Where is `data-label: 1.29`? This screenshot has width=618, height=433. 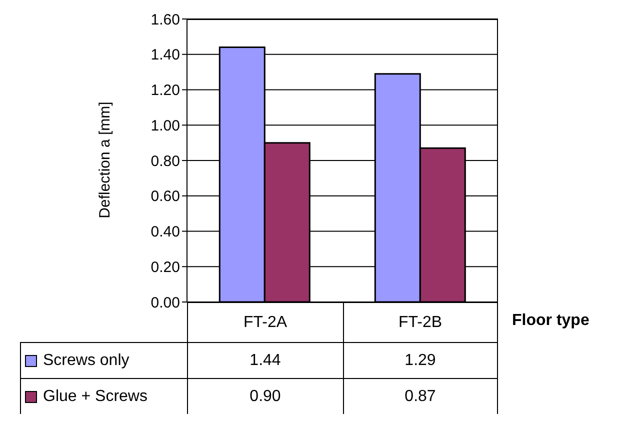 data-label: 1.29 is located at coordinates (420, 360).